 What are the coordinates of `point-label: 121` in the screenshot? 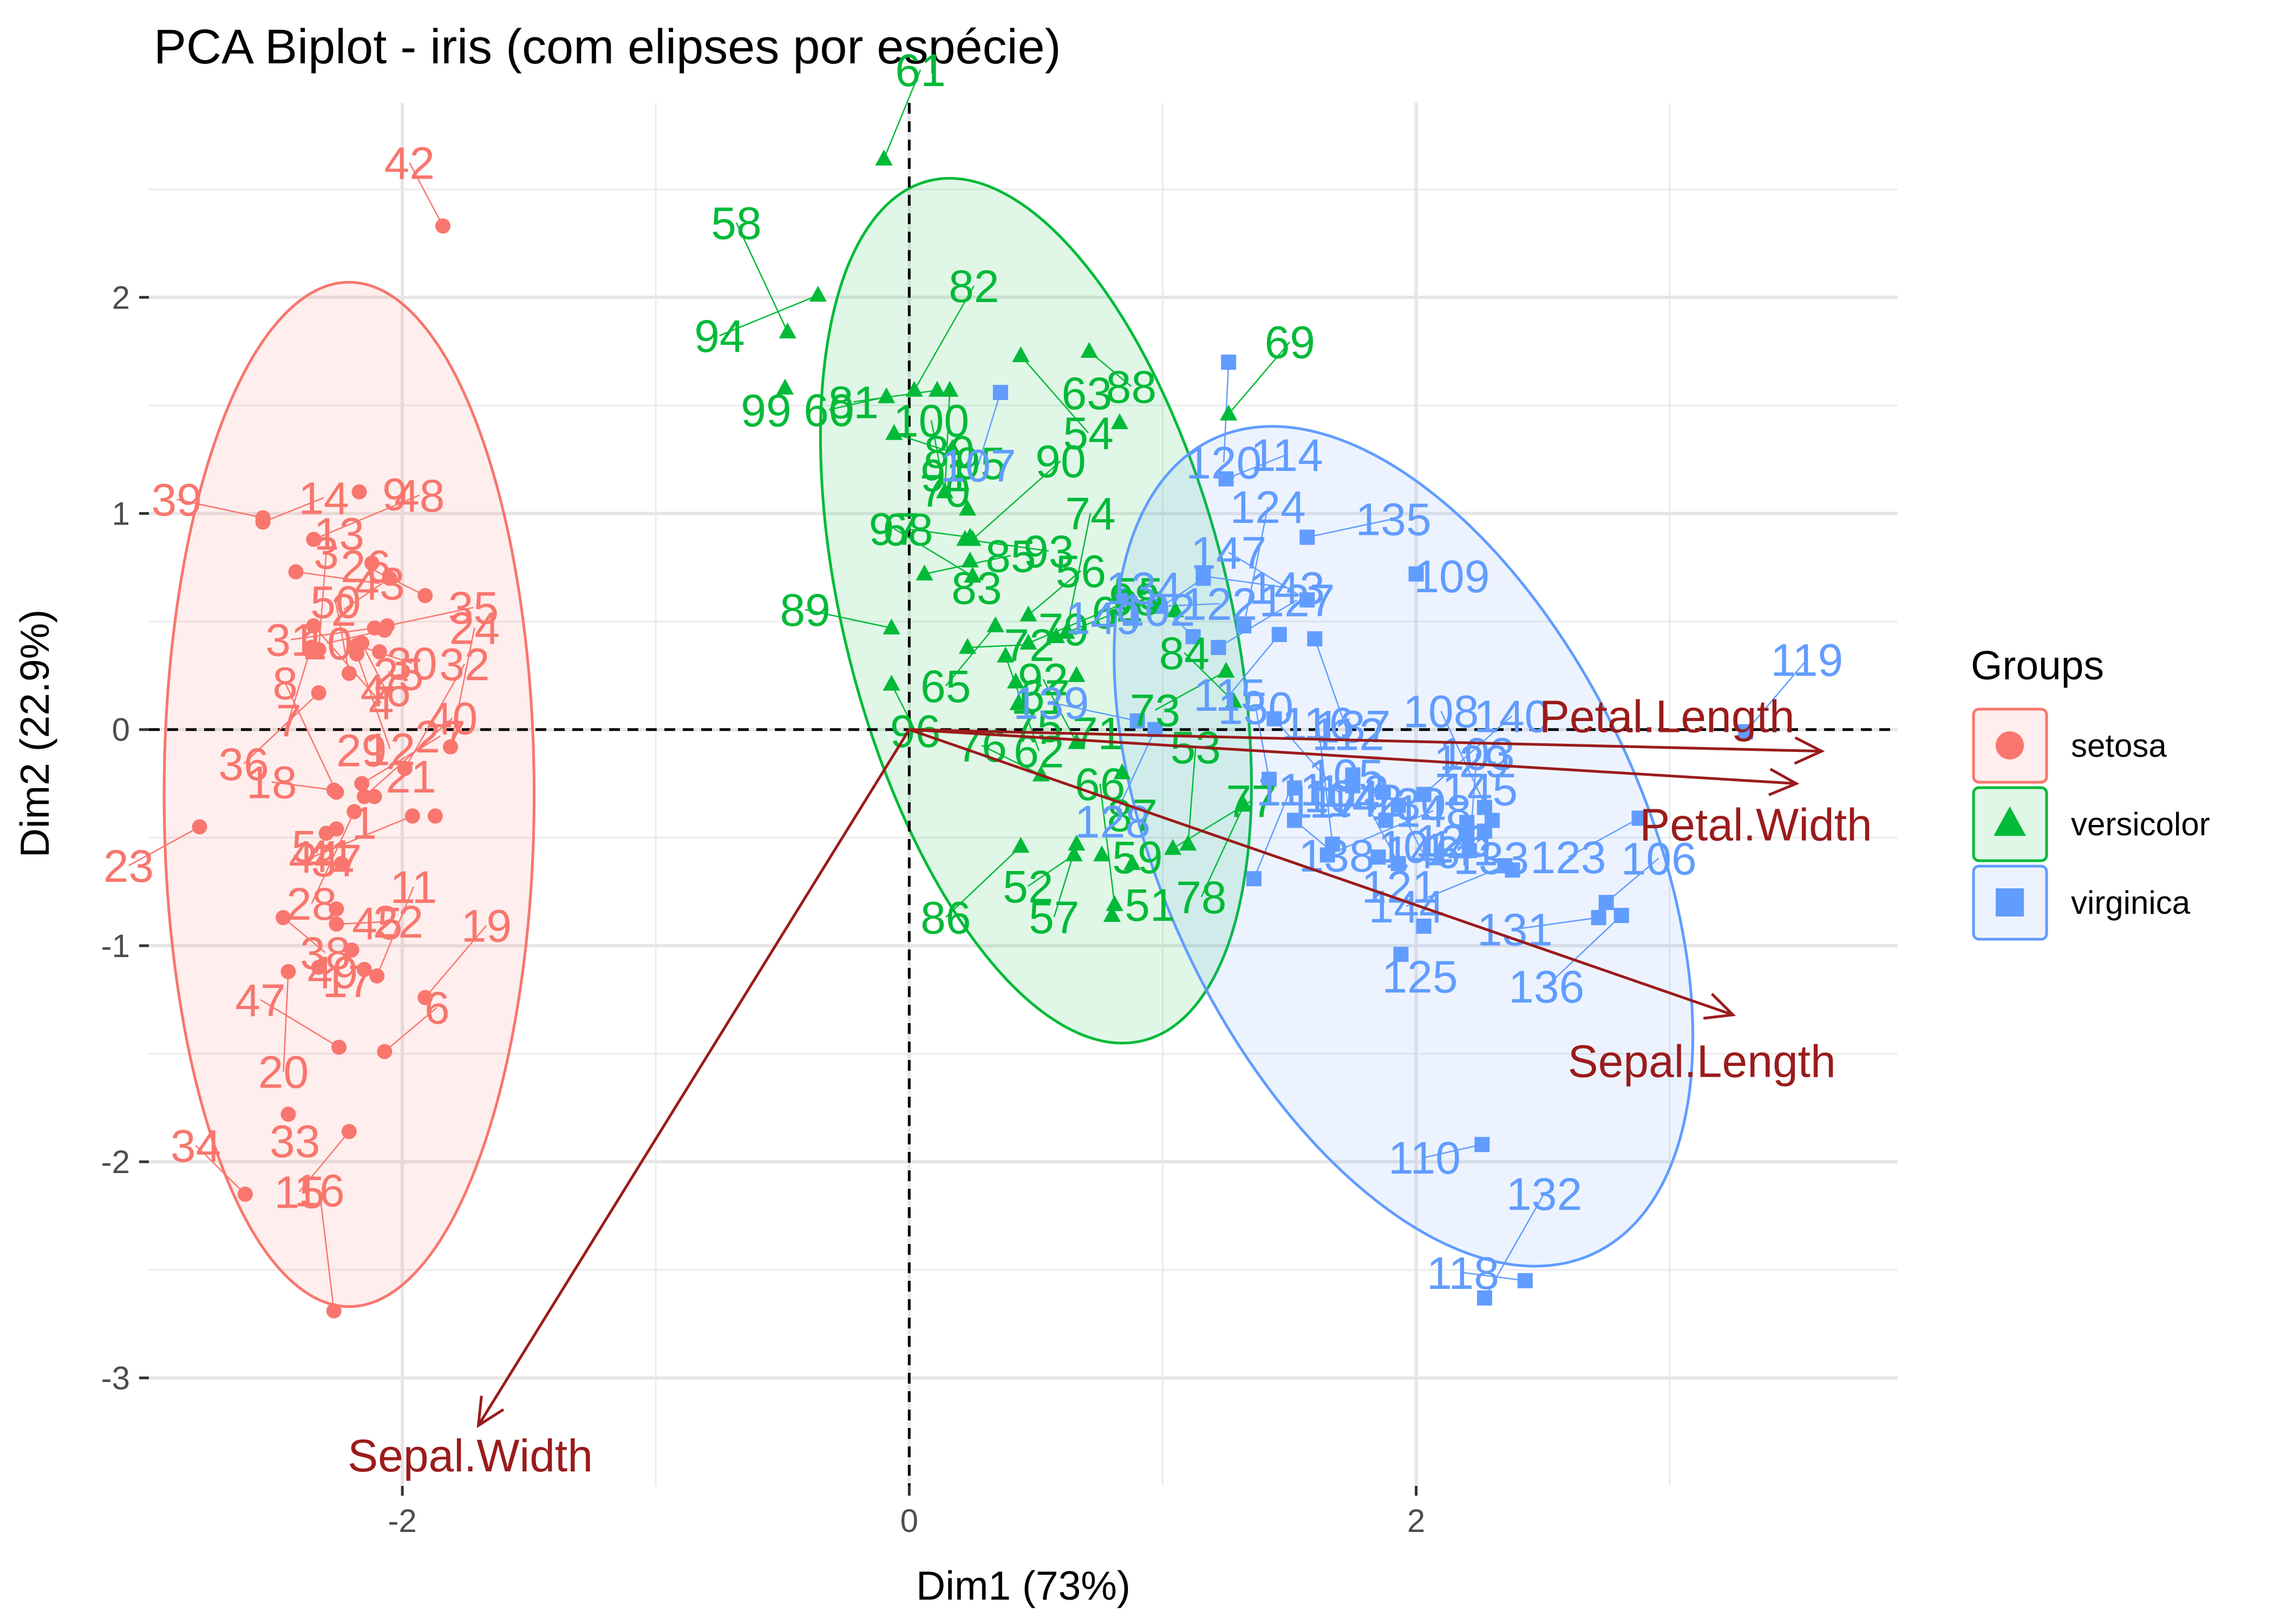 It's located at (1400, 886).